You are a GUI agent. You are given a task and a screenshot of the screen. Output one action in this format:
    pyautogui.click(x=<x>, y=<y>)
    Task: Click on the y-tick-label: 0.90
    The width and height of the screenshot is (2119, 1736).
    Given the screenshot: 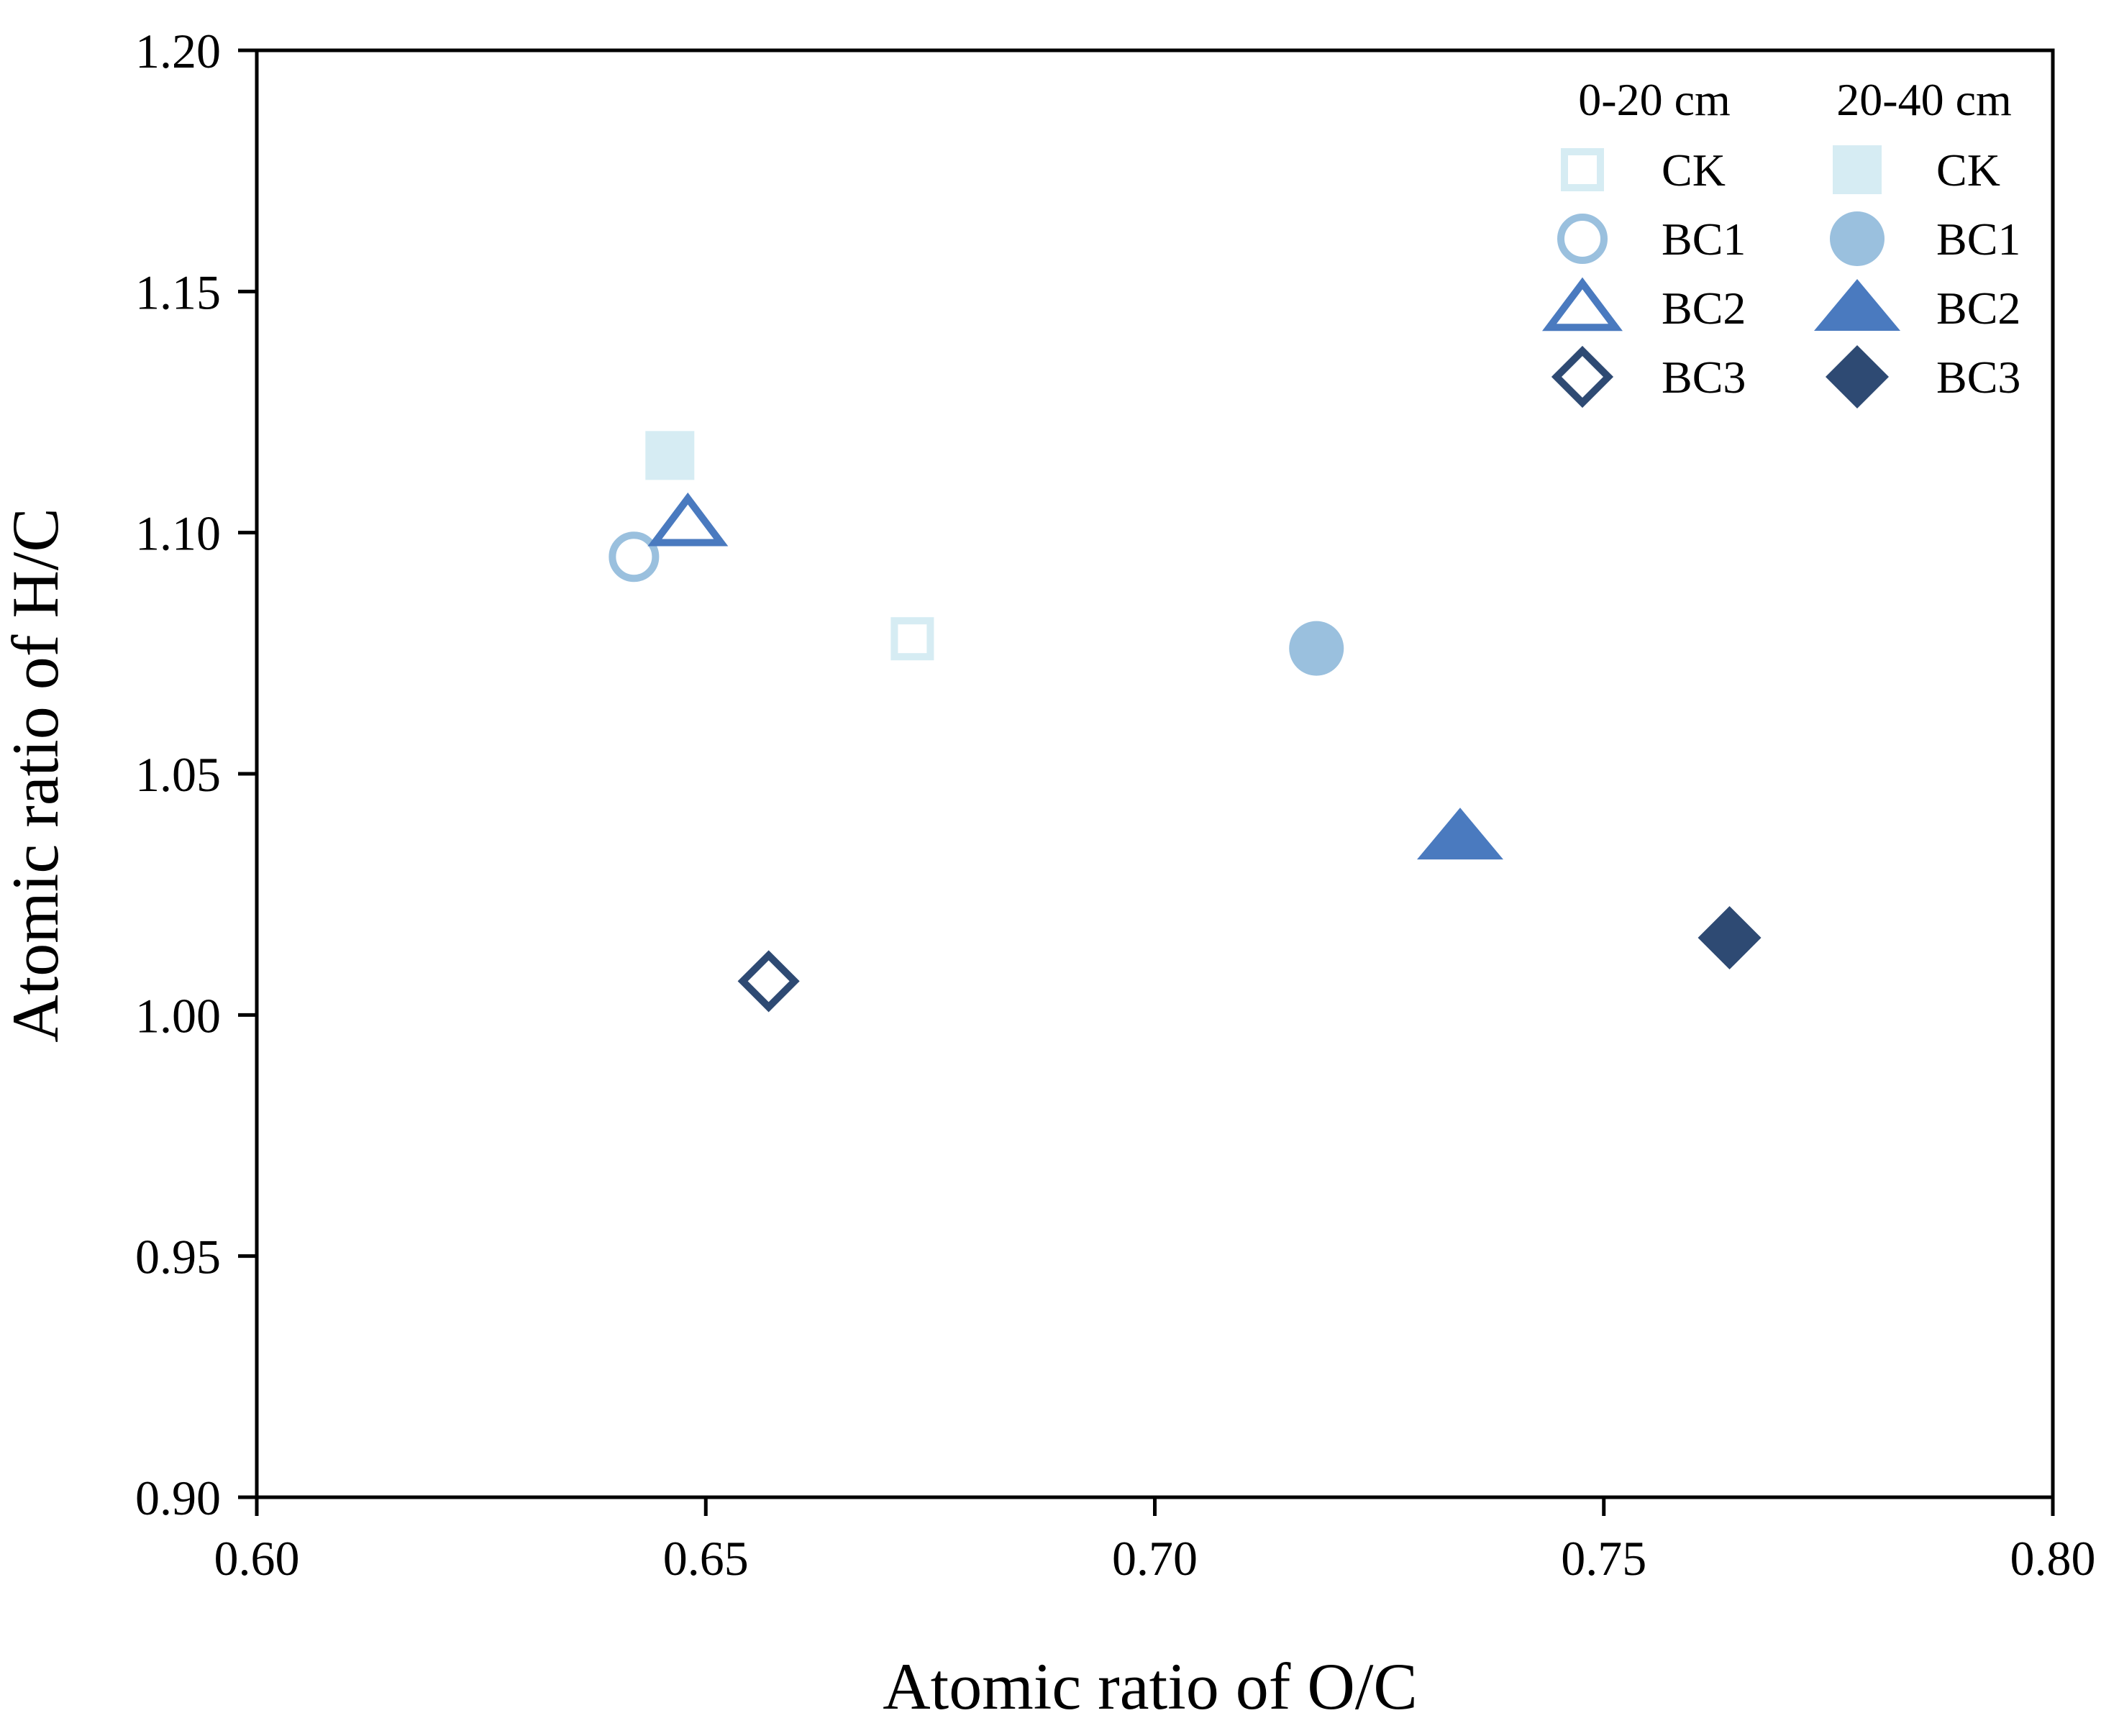 What is the action you would take?
    pyautogui.click(x=178, y=1498)
    